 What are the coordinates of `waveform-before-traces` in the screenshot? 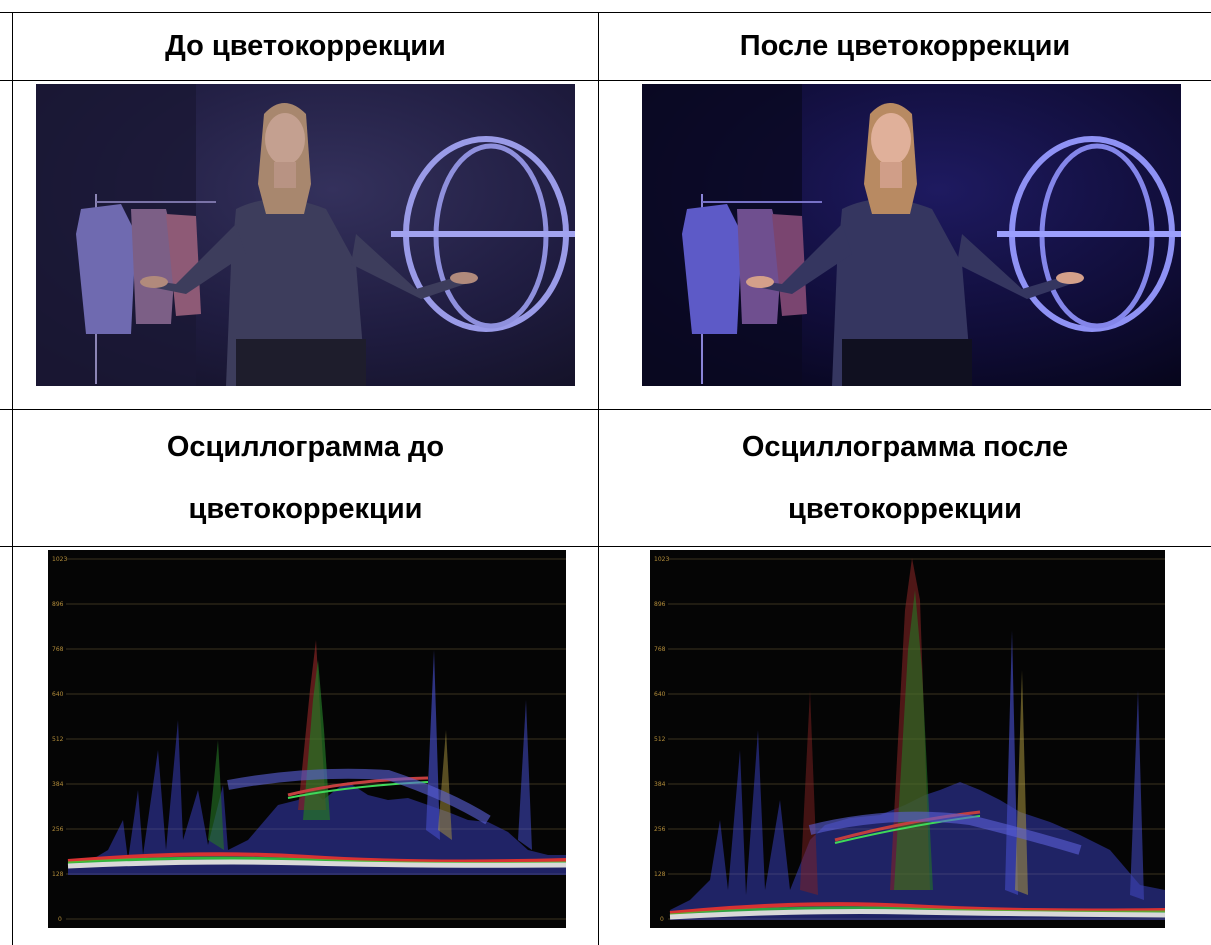 It's located at (316, 757).